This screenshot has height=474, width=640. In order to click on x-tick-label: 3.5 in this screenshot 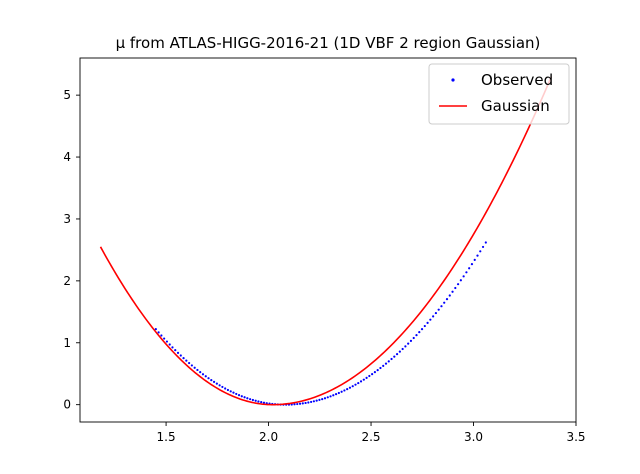, I will do `click(575, 437)`.